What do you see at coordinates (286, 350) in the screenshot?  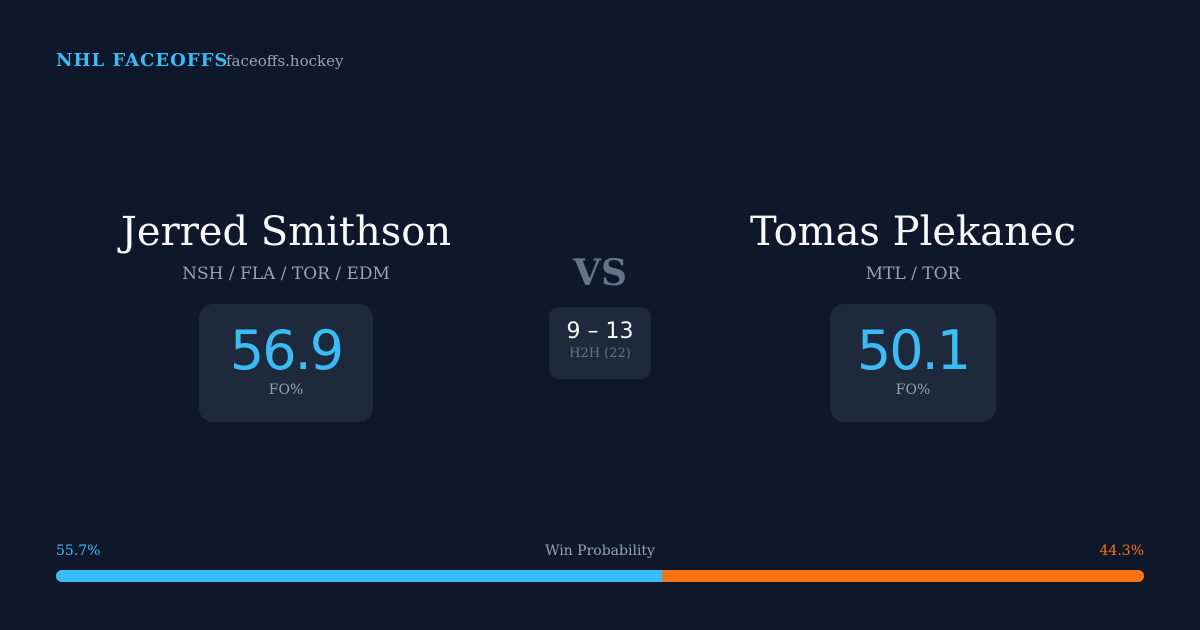 I see `fo-value: 56.9` at bounding box center [286, 350].